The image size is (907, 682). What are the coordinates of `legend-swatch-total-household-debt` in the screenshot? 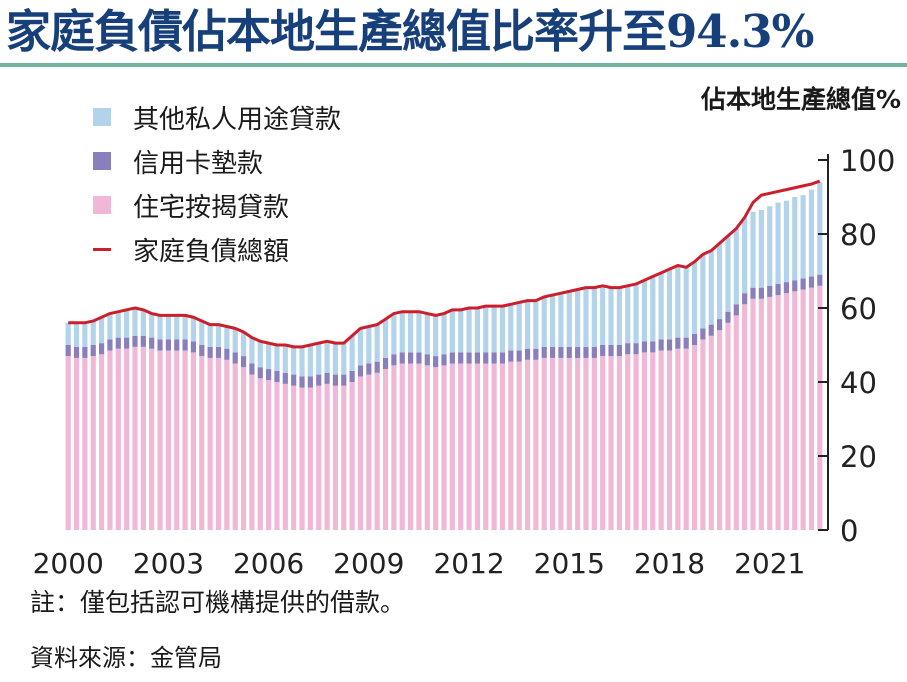 It's located at (102, 249).